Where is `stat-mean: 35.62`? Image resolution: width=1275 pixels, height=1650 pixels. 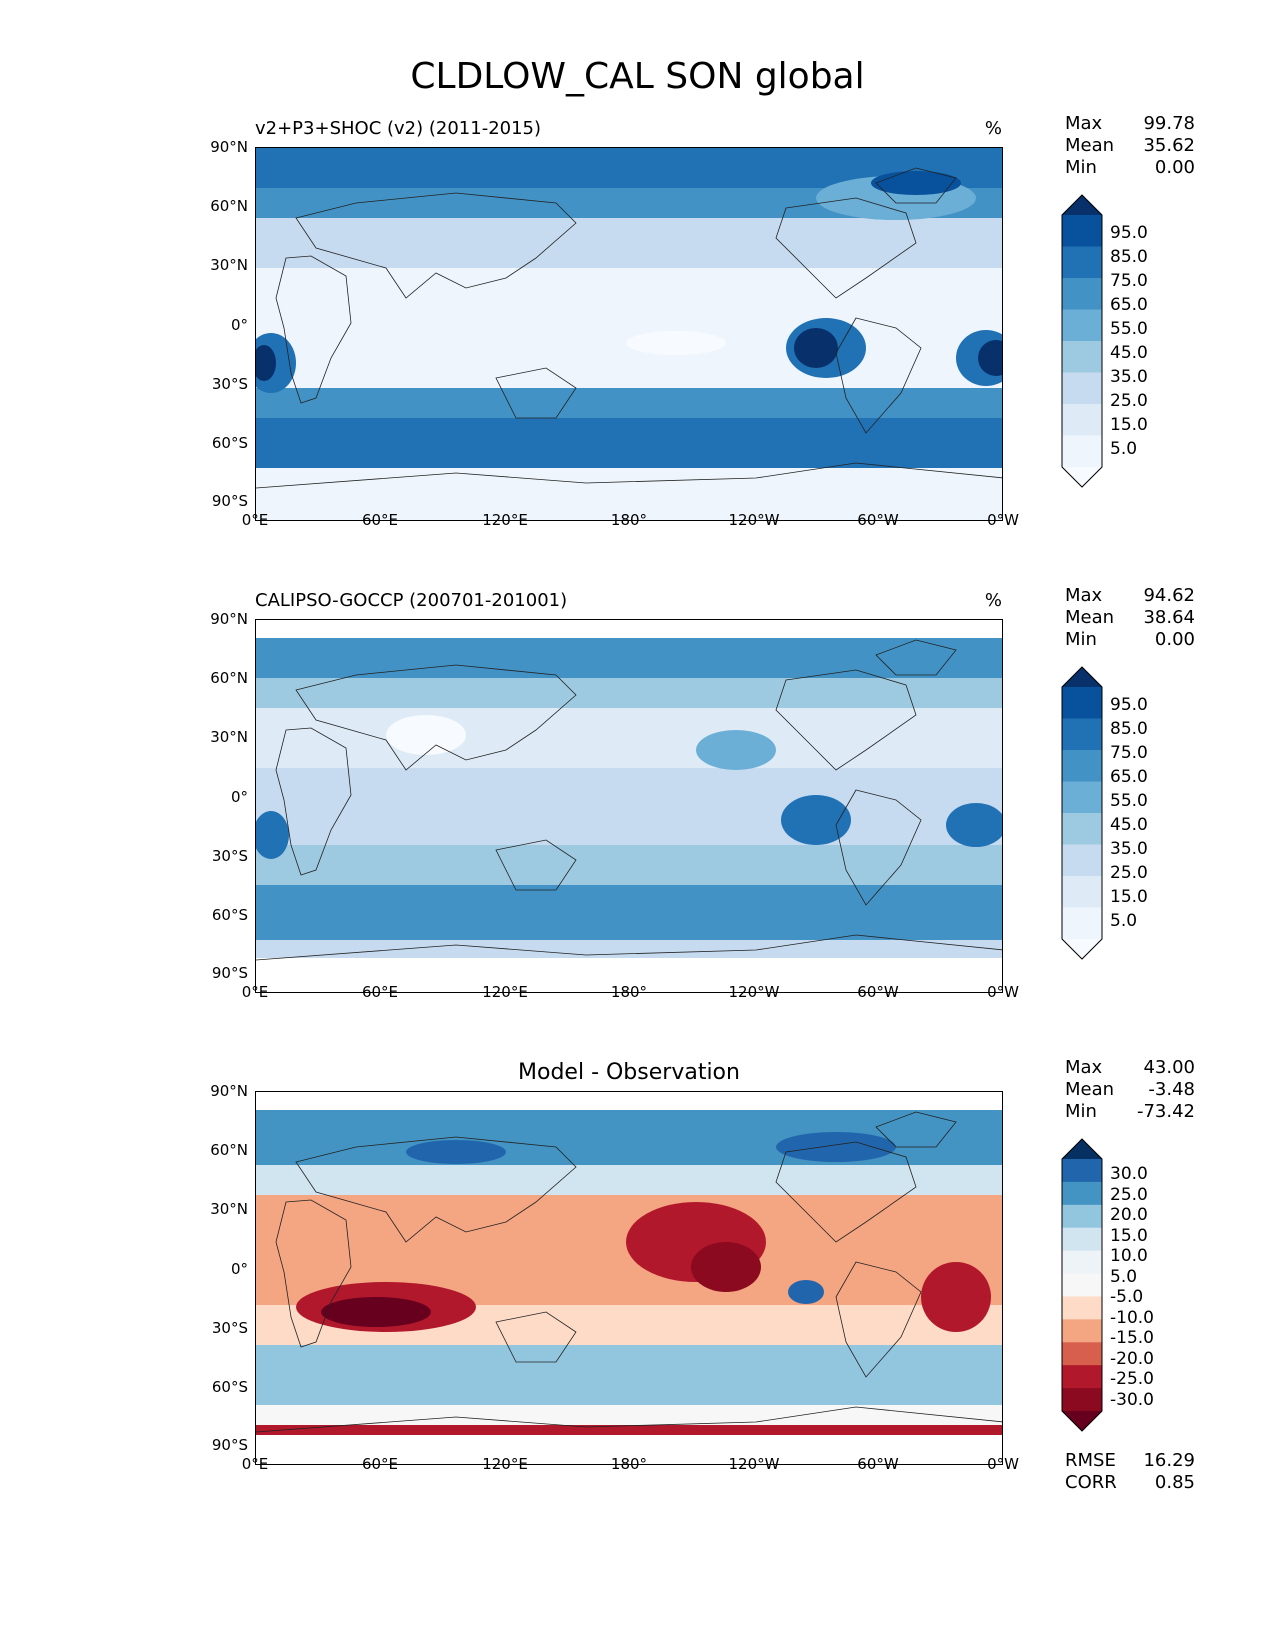
stat-mean: 35.62 is located at coordinates (1169, 145).